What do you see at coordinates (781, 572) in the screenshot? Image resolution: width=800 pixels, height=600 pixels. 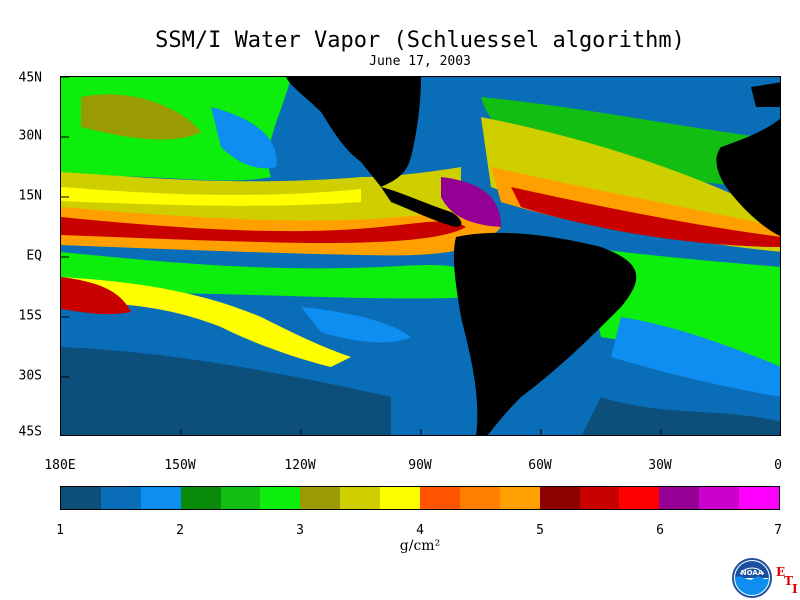 I see `eti-letter-e: E` at bounding box center [781, 572].